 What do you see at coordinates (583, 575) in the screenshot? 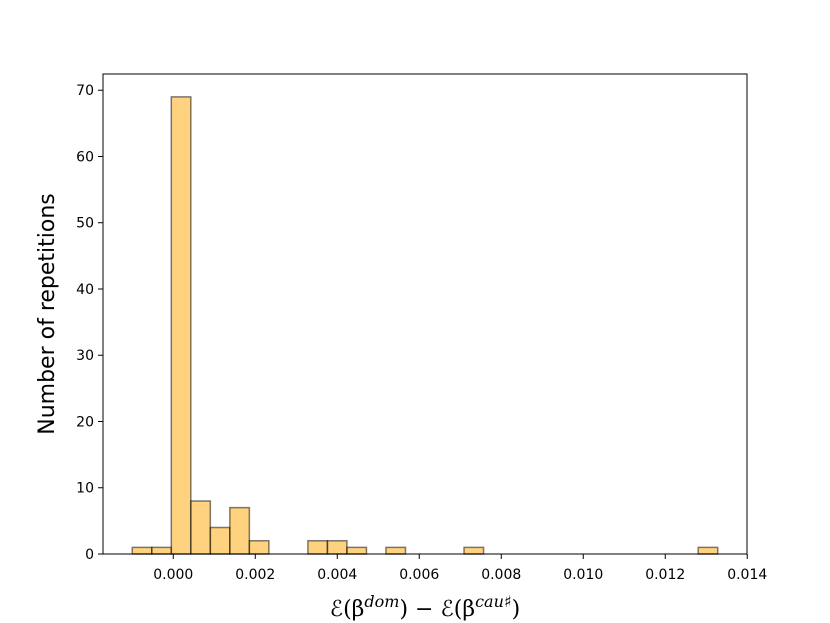
I see `x-tick-label: 0.010` at bounding box center [583, 575].